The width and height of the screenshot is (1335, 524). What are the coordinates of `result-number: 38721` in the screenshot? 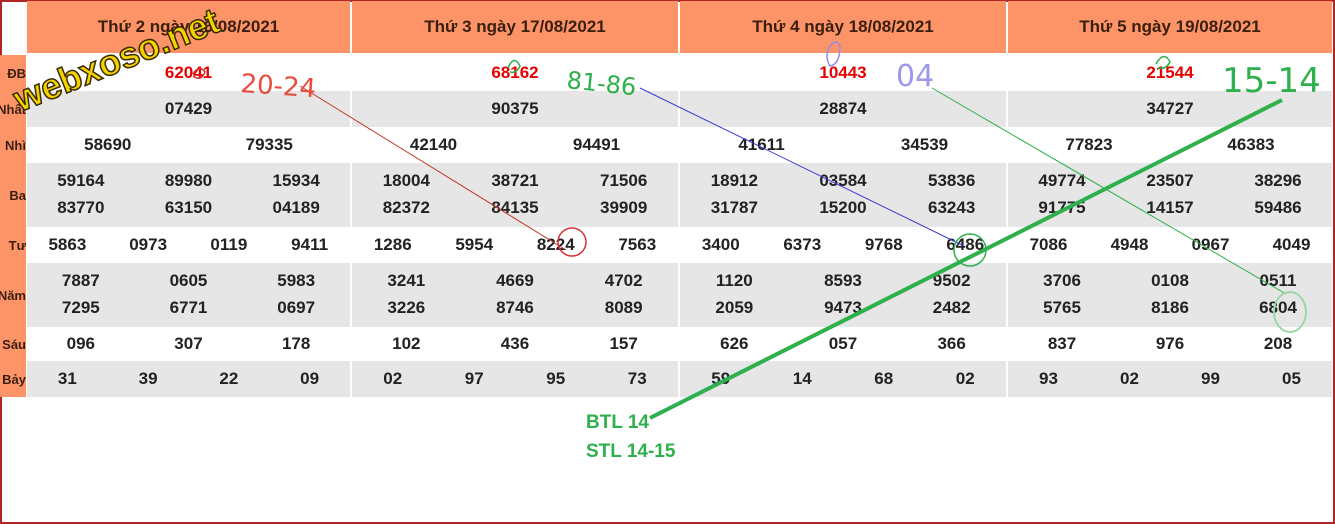 It's located at (515, 180).